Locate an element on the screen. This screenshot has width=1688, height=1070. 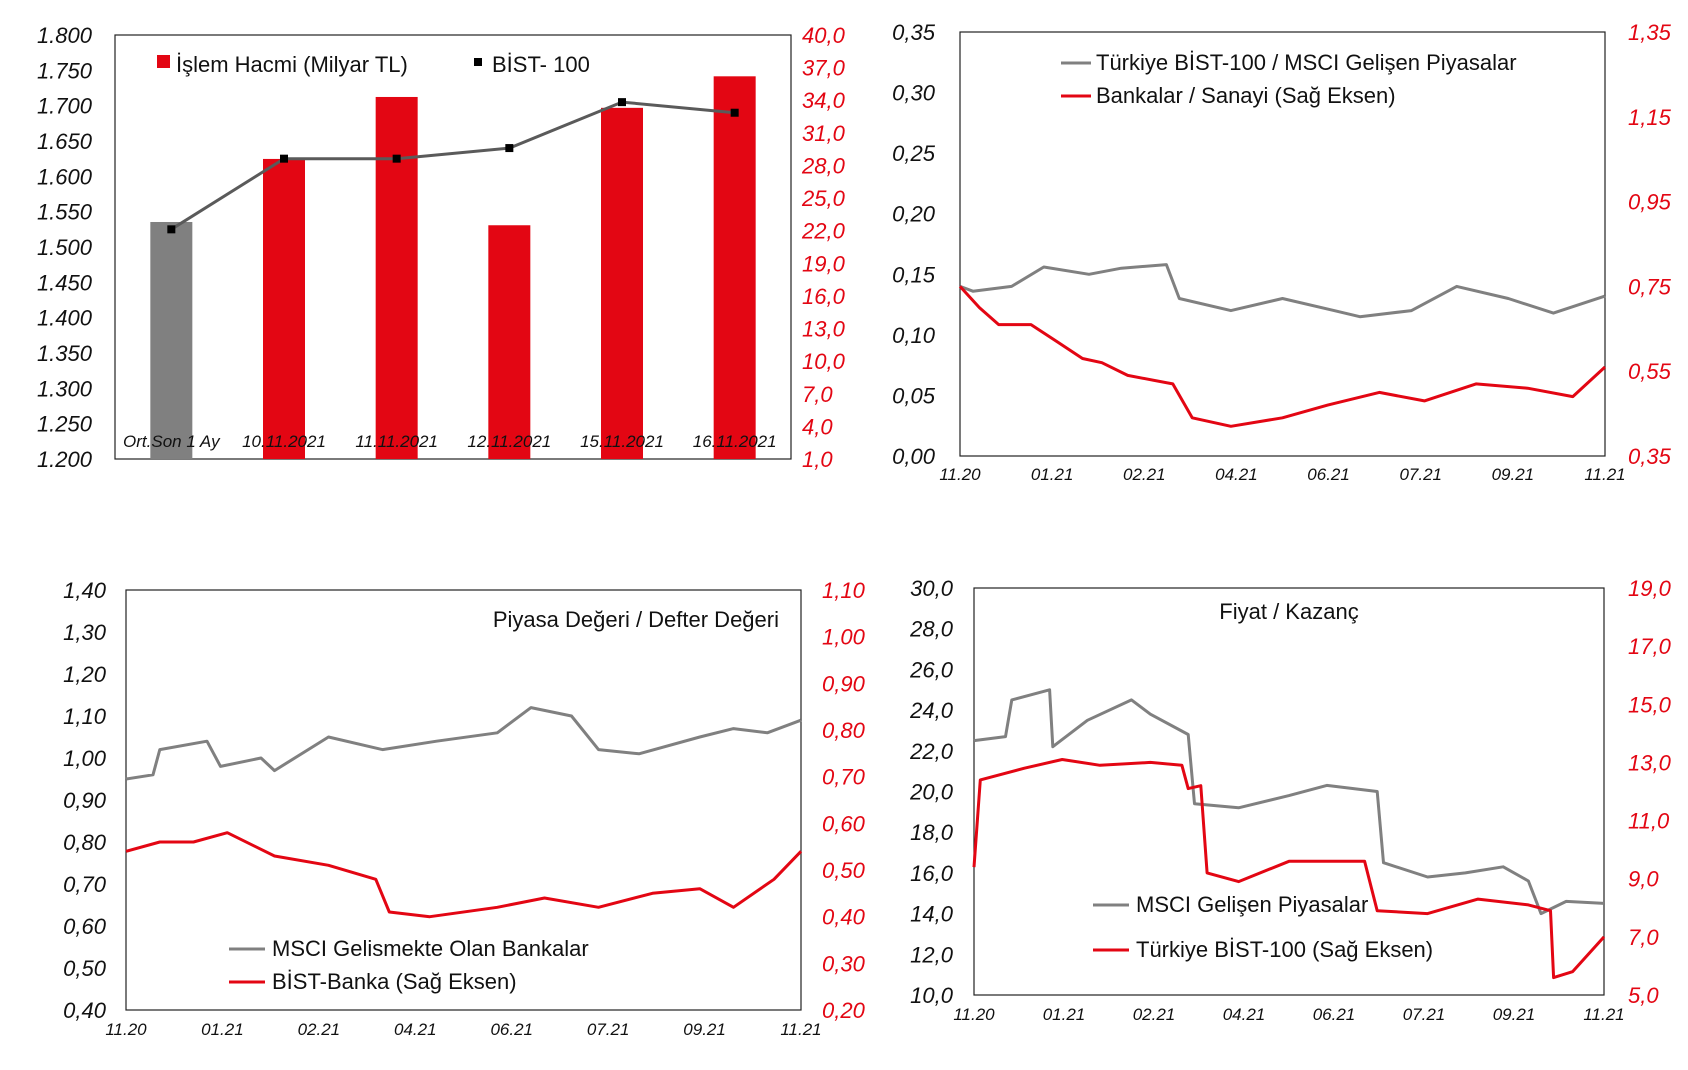
c3-y-right-tick: 0,30 is located at coordinates (844, 963).